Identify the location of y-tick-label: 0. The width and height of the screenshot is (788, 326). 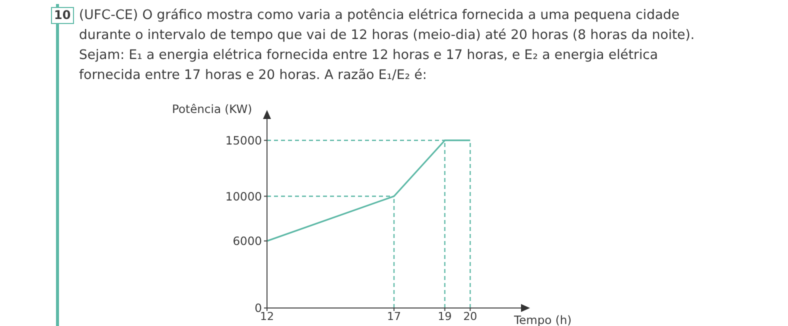
(258, 308).